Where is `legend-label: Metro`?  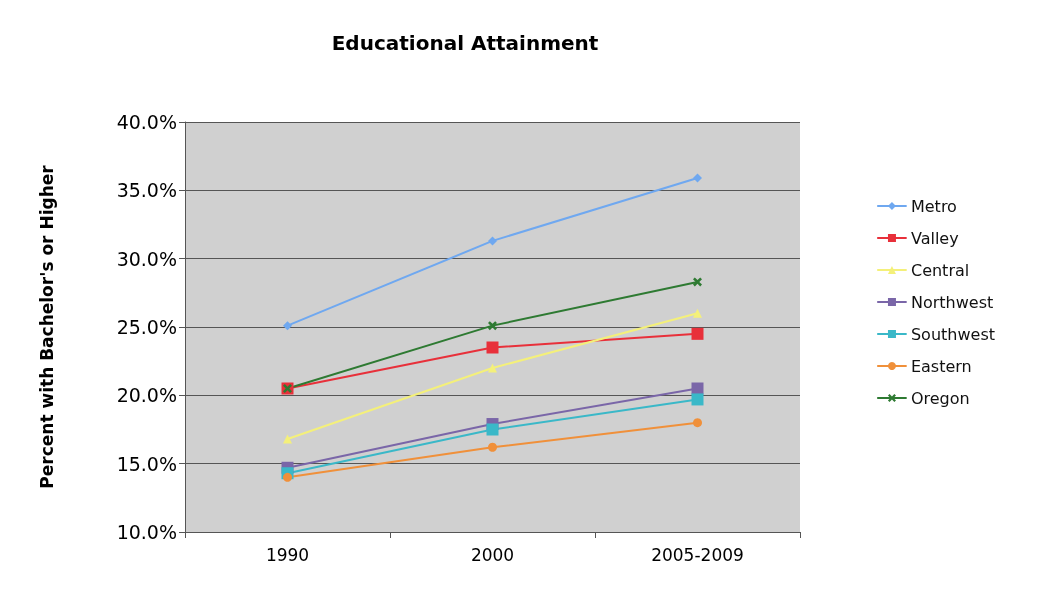
legend-label: Metro is located at coordinates (933, 206).